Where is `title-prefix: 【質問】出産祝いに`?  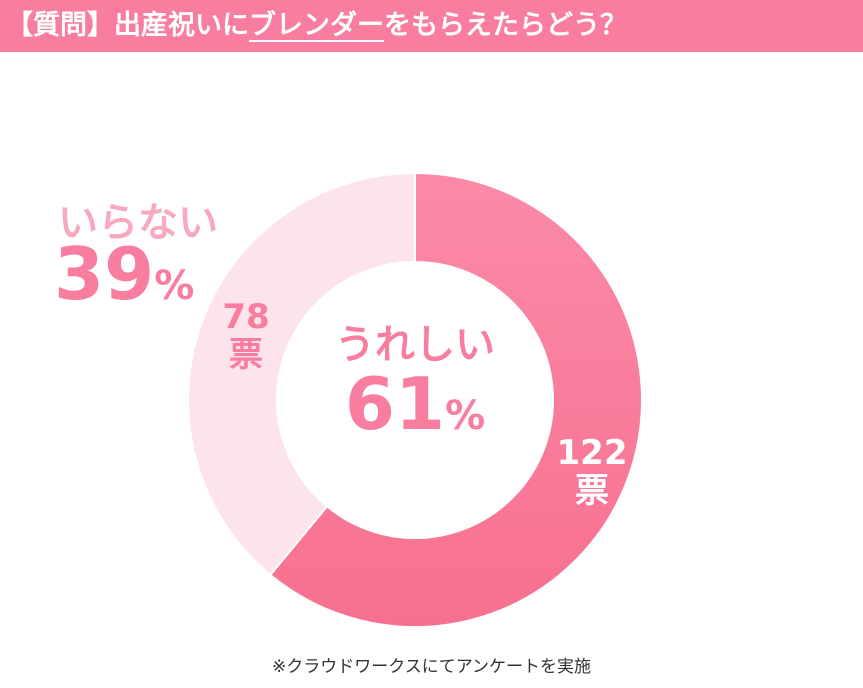
title-prefix: 【質問】出産祝いに is located at coordinates (127, 25).